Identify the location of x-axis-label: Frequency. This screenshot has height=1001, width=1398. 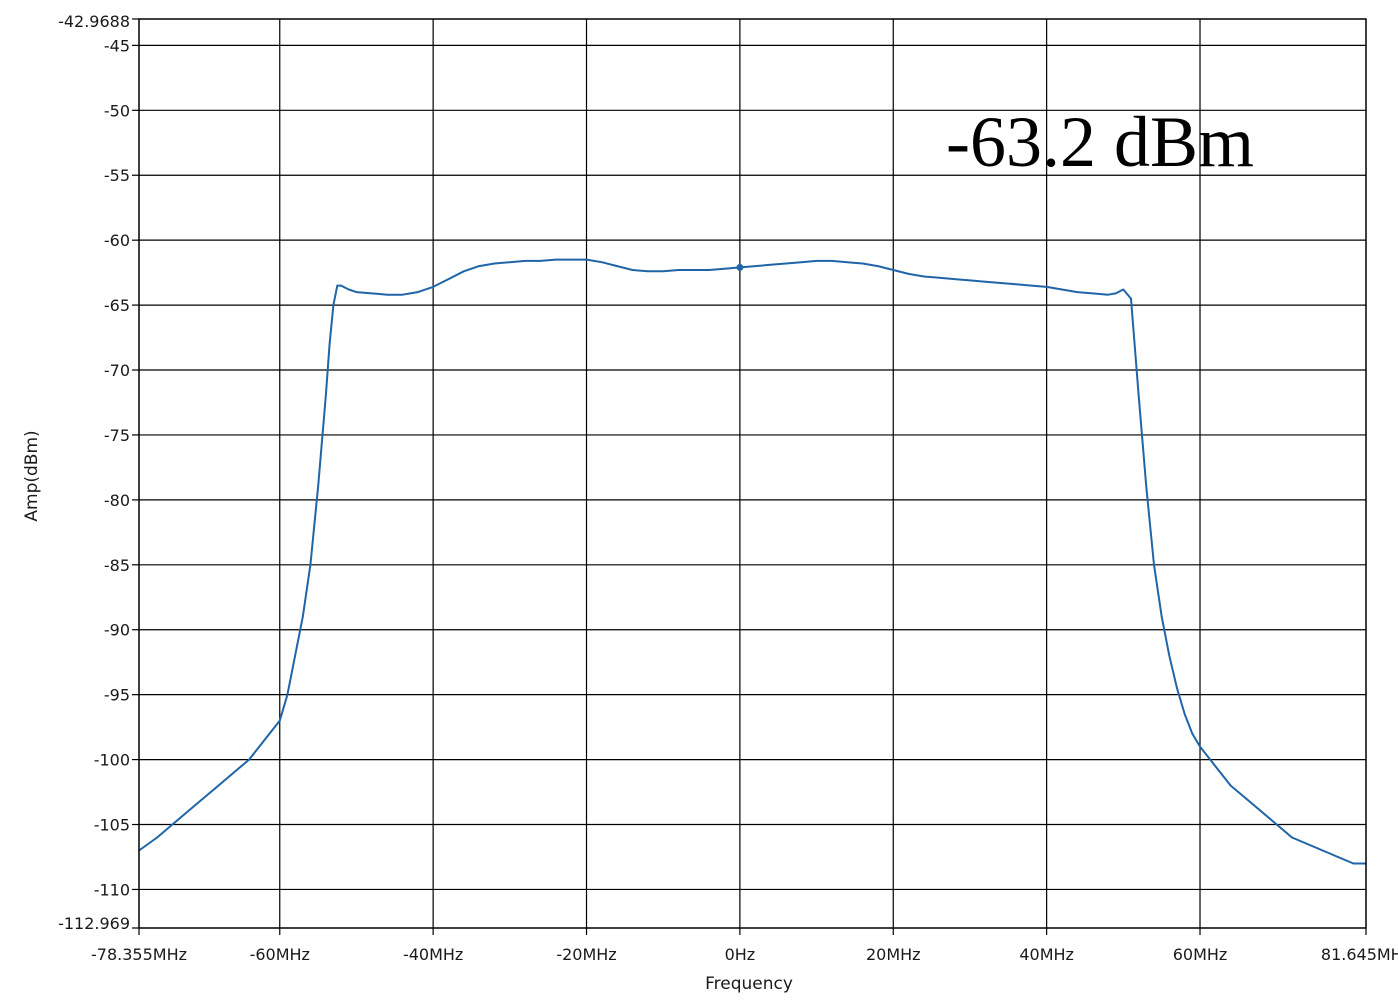
(749, 984).